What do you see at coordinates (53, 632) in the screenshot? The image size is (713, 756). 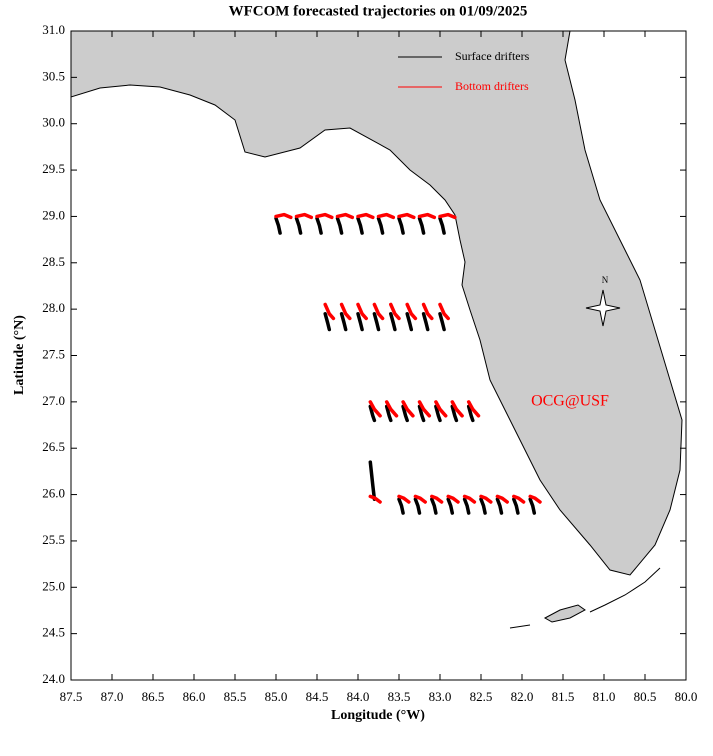 I see `y-tick-label: 24.5` at bounding box center [53, 632].